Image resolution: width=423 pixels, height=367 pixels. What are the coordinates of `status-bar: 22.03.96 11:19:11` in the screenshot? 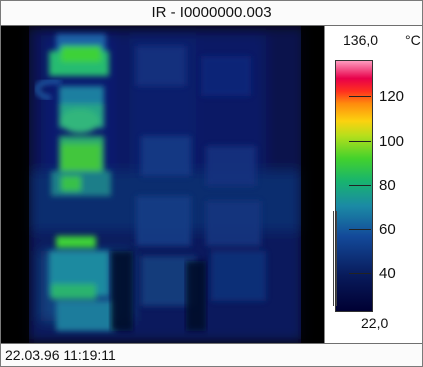 It's located at (211, 354).